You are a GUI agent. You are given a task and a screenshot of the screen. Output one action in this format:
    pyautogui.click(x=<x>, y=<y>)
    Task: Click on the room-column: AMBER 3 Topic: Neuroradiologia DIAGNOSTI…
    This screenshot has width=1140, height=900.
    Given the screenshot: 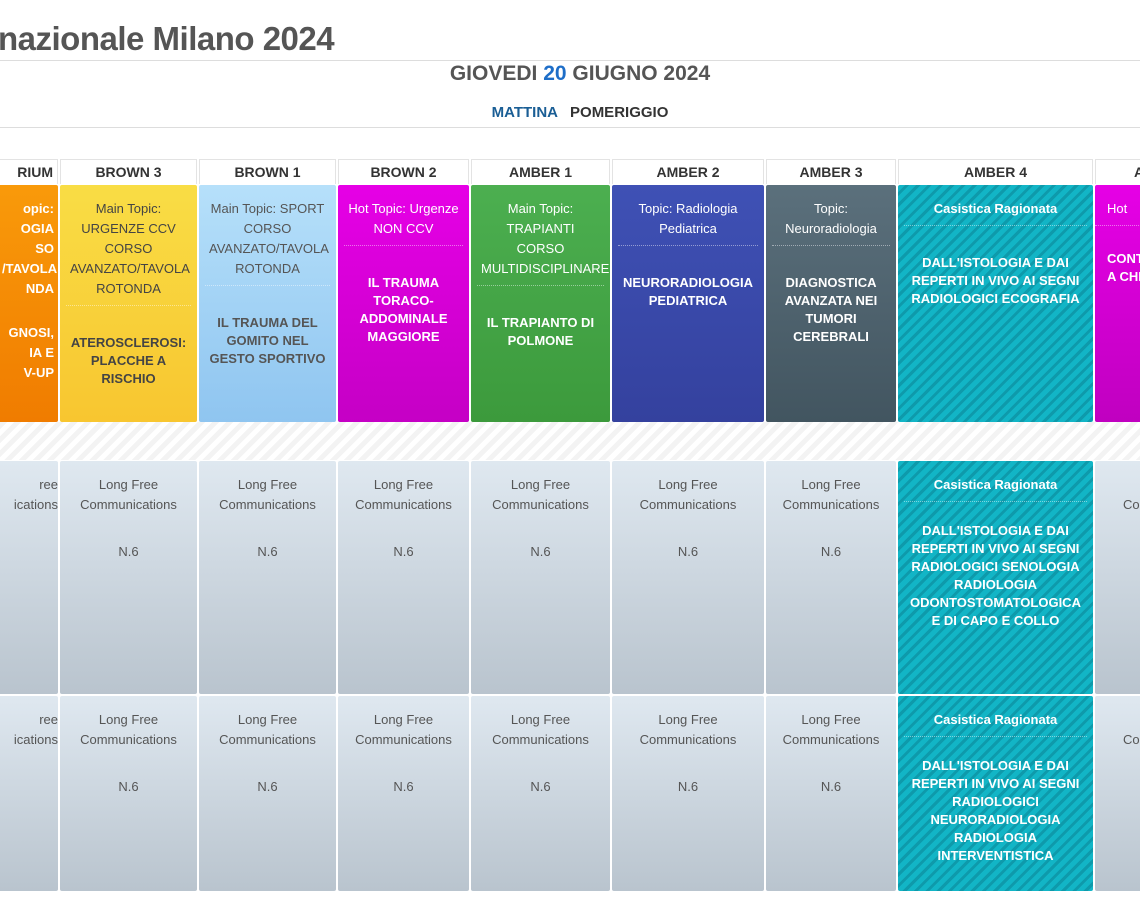 What is the action you would take?
    pyautogui.click(x=831, y=525)
    